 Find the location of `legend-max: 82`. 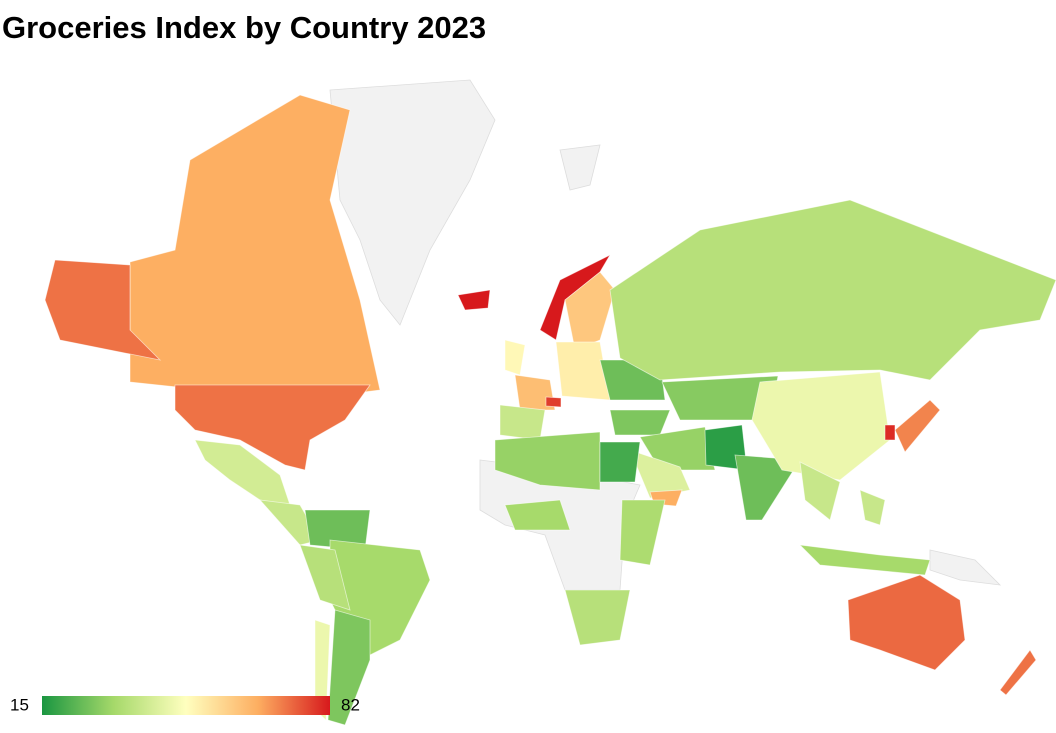

legend-max: 82 is located at coordinates (350, 704).